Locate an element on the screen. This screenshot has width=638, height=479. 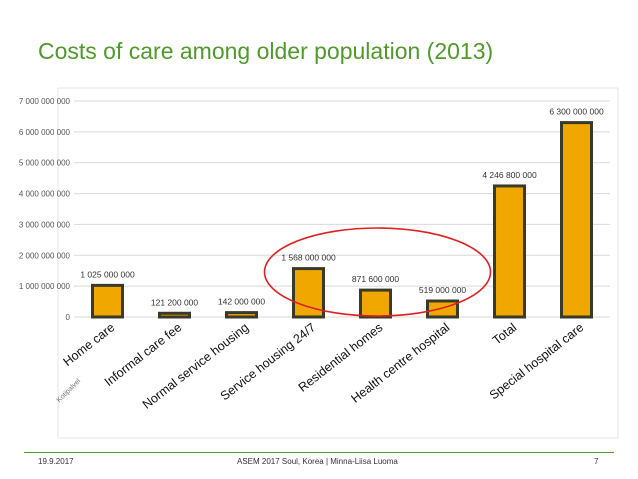
data-label: 519 000 000 is located at coordinates (443, 290).